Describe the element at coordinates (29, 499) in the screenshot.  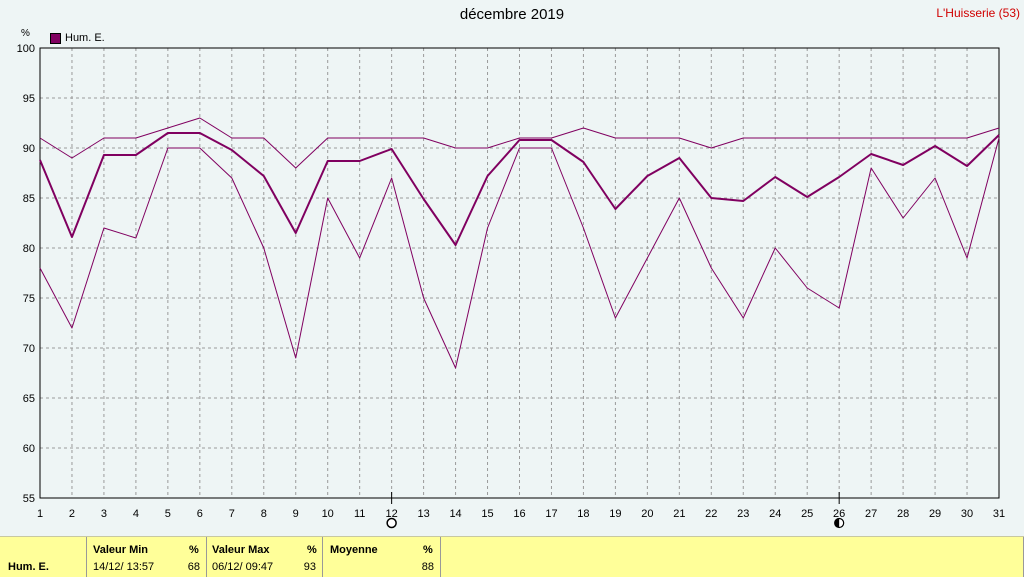
I see `y-tick-label: 55` at that location.